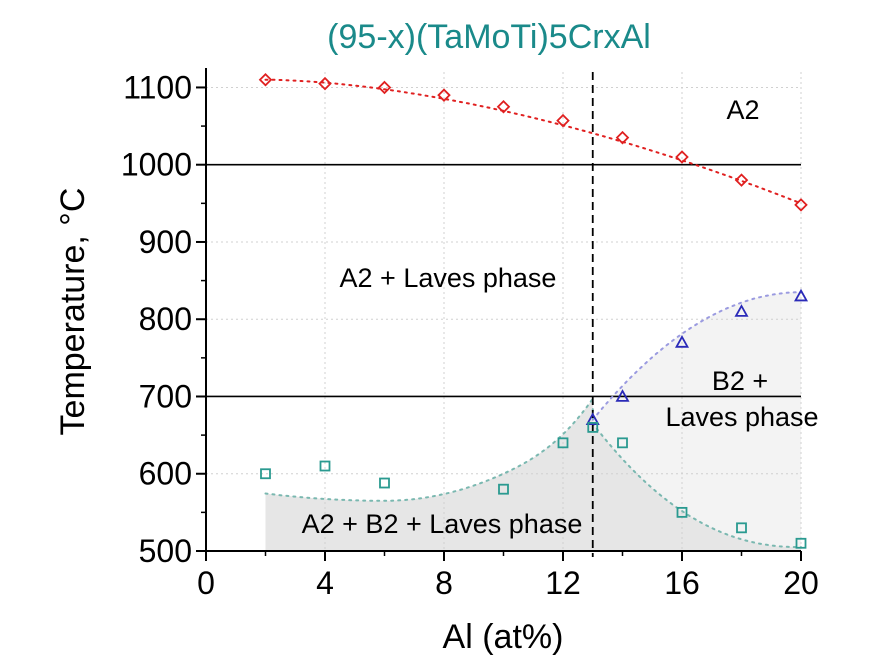 This screenshot has height=668, width=873. What do you see at coordinates (165, 396) in the screenshot?
I see `y-tick-label: 700` at bounding box center [165, 396].